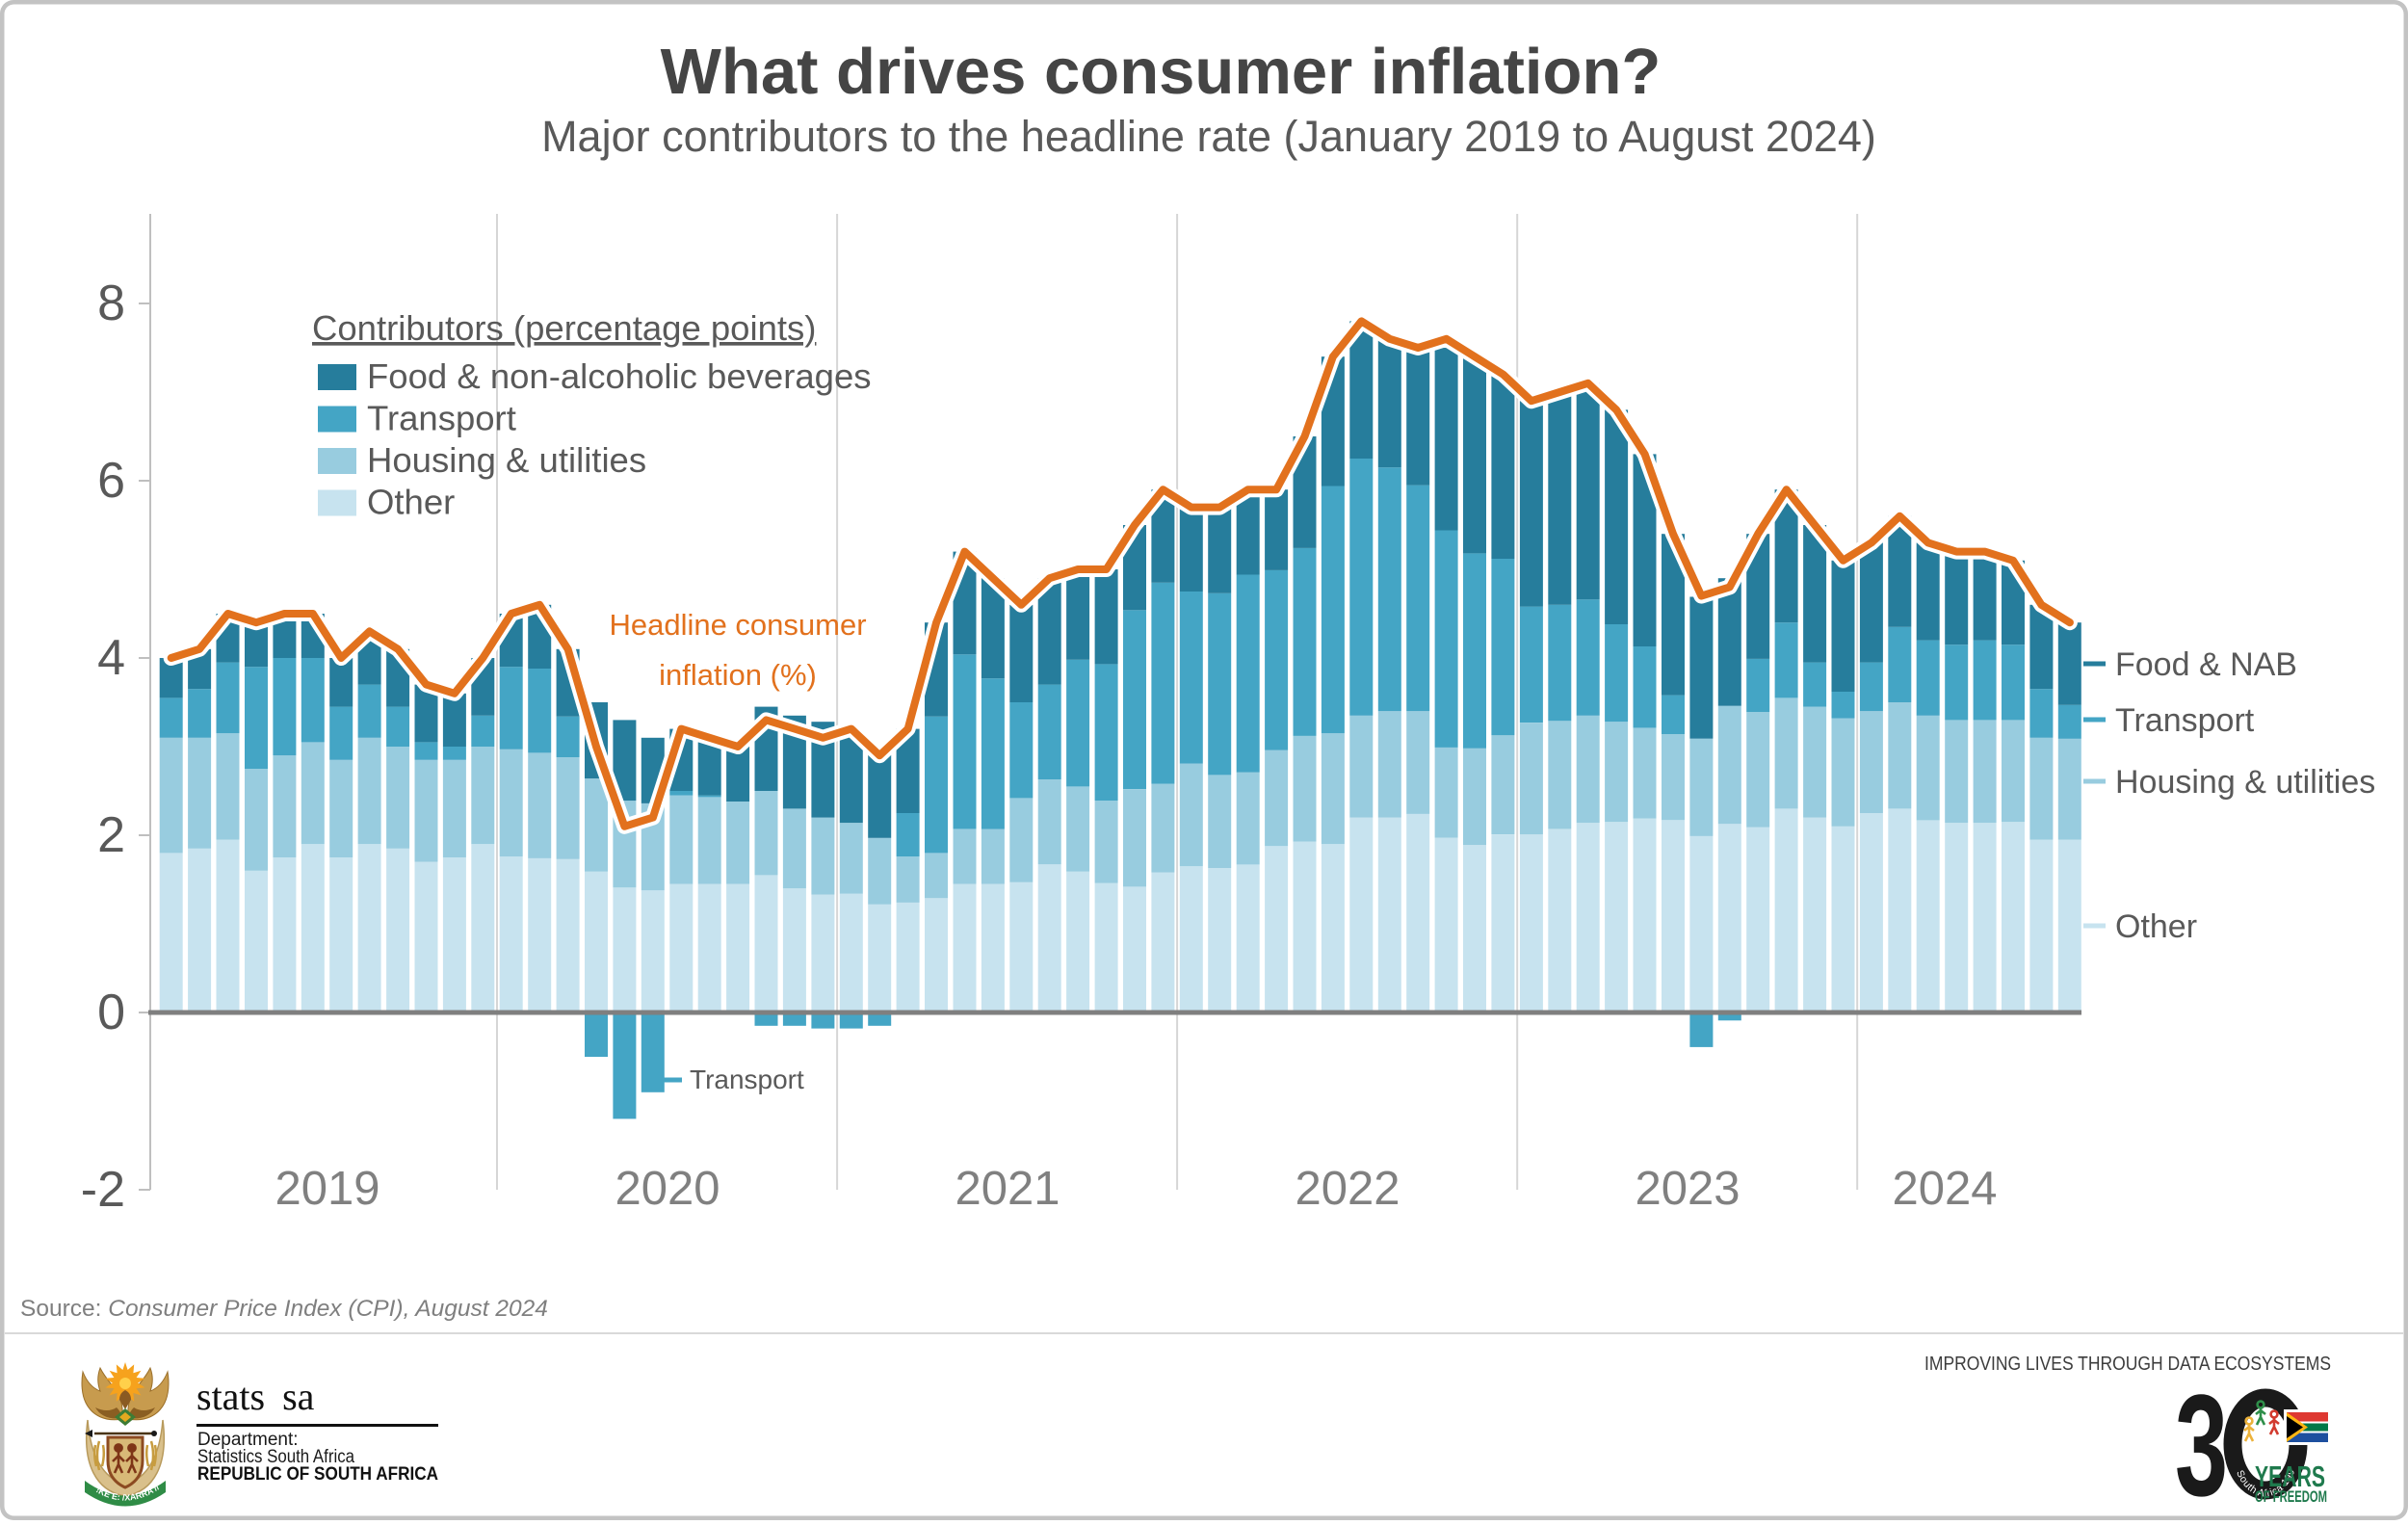 The width and height of the screenshot is (2408, 1525). I want to click on svg-text: 8, so click(111, 303).